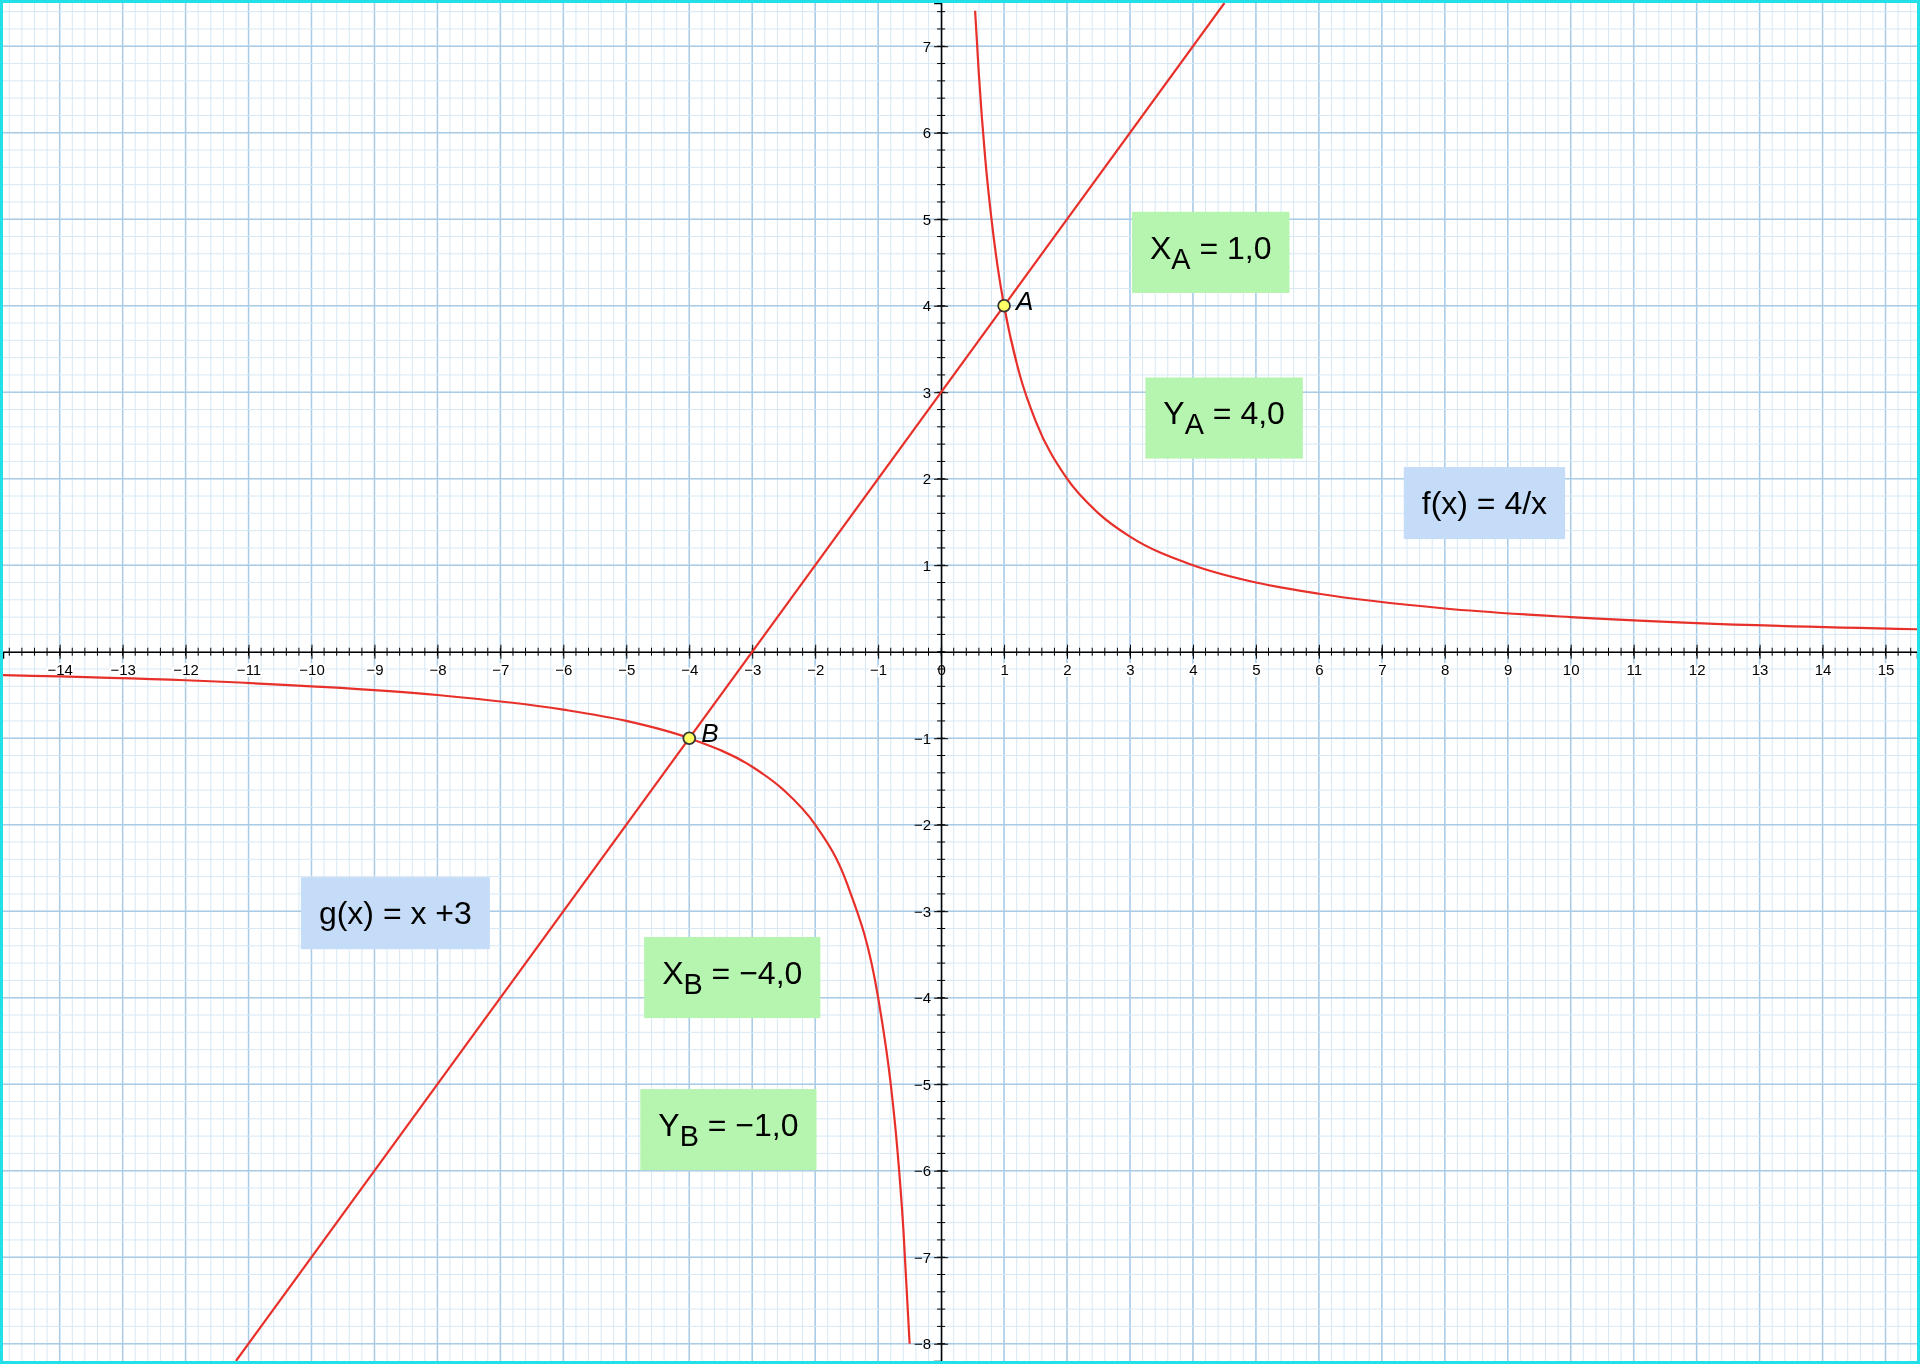  I want to click on x-tick-label: 9, so click(1508, 670).